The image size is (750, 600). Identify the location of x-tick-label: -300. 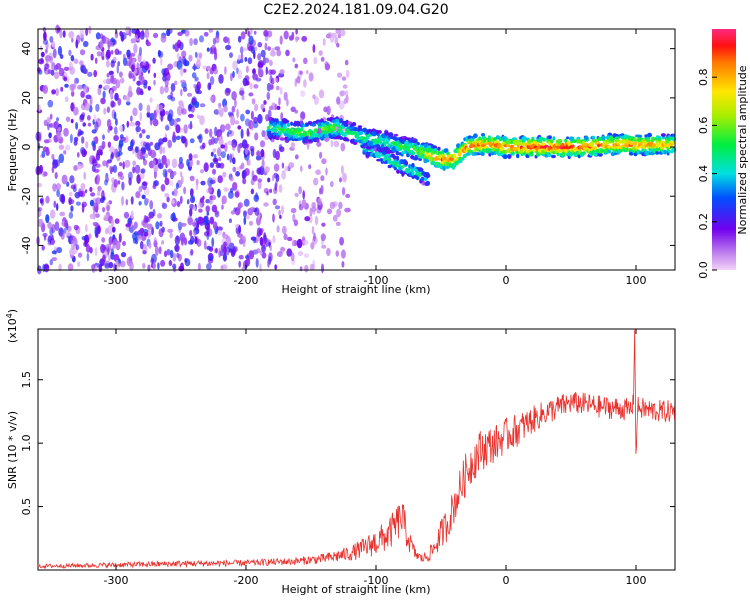
(116, 580).